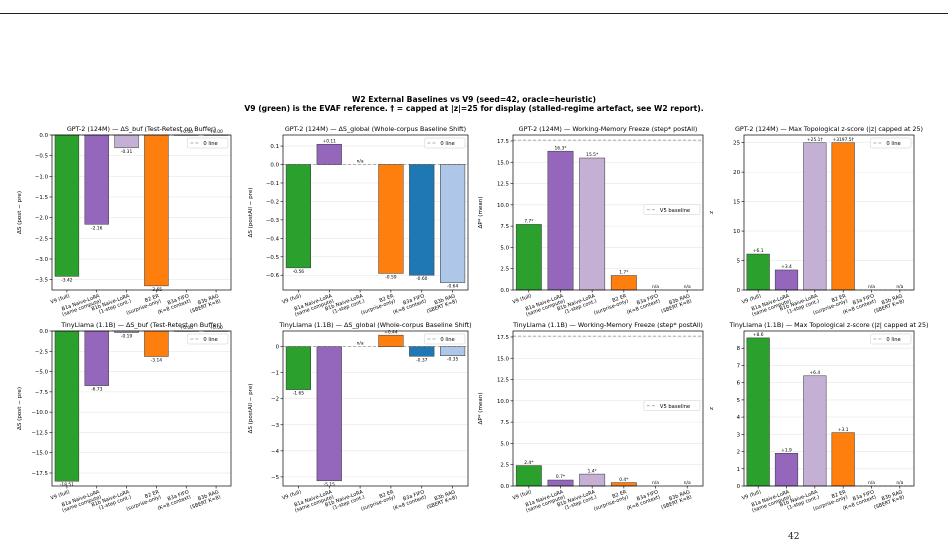  What do you see at coordinates (41, 239) in the screenshot?
I see `y-tick-label: −2.5` at bounding box center [41, 239].